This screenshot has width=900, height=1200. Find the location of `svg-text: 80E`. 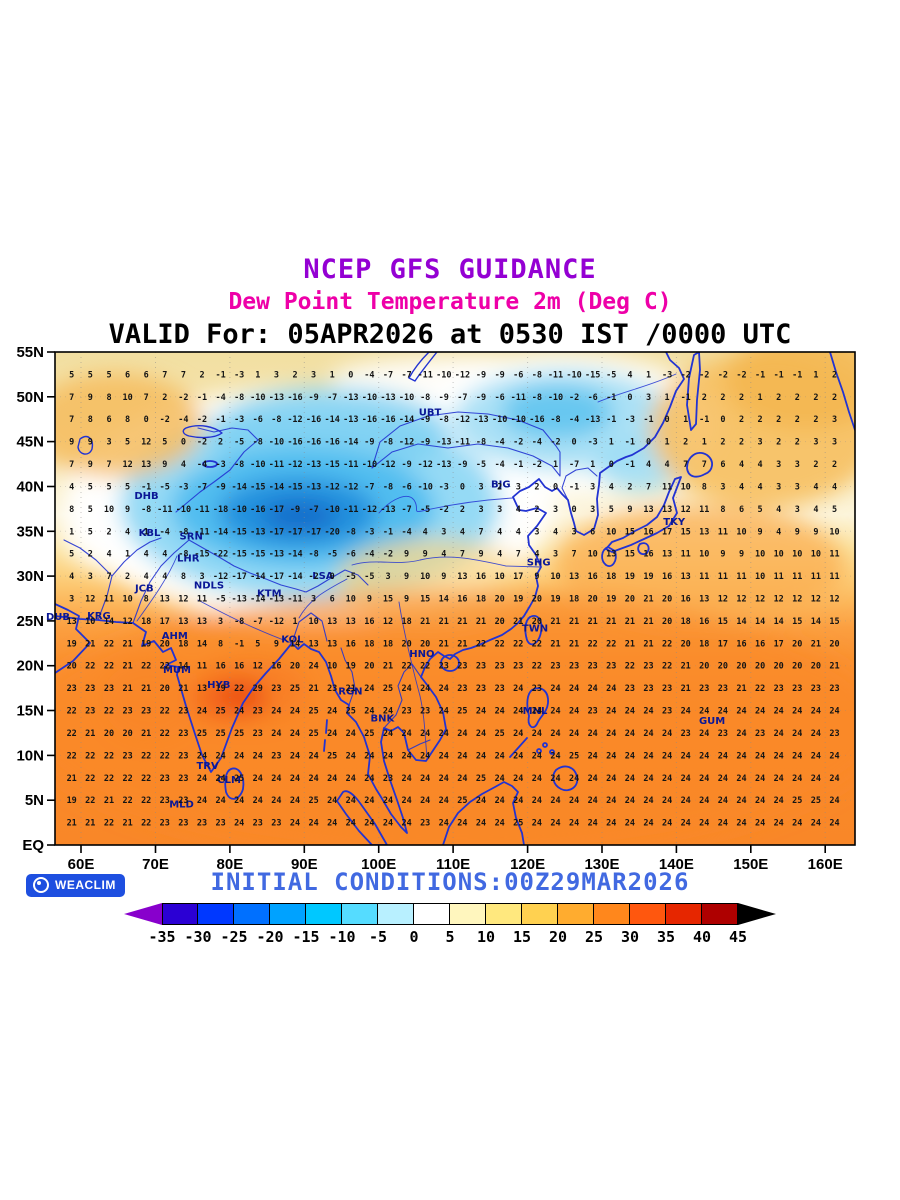

svg-text: 80E is located at coordinates (230, 864).